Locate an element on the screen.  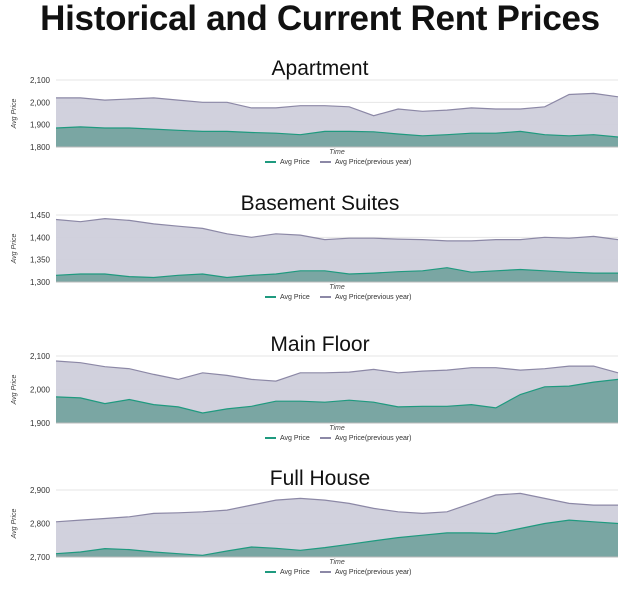
page-title: Historical and Current Rent Prices is located at coordinates (320, 19).